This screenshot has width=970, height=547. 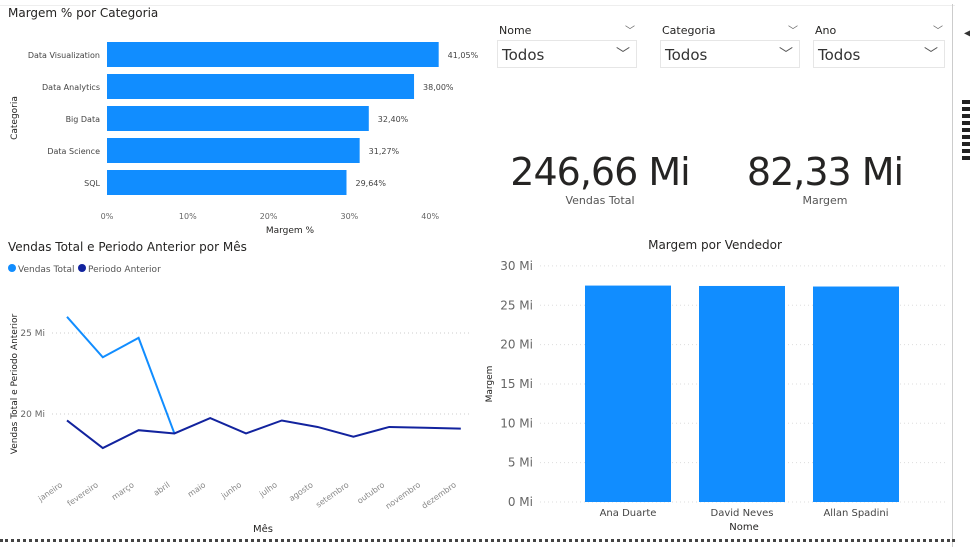 I want to click on y-axis-title: Categoria, so click(x=15, y=118).